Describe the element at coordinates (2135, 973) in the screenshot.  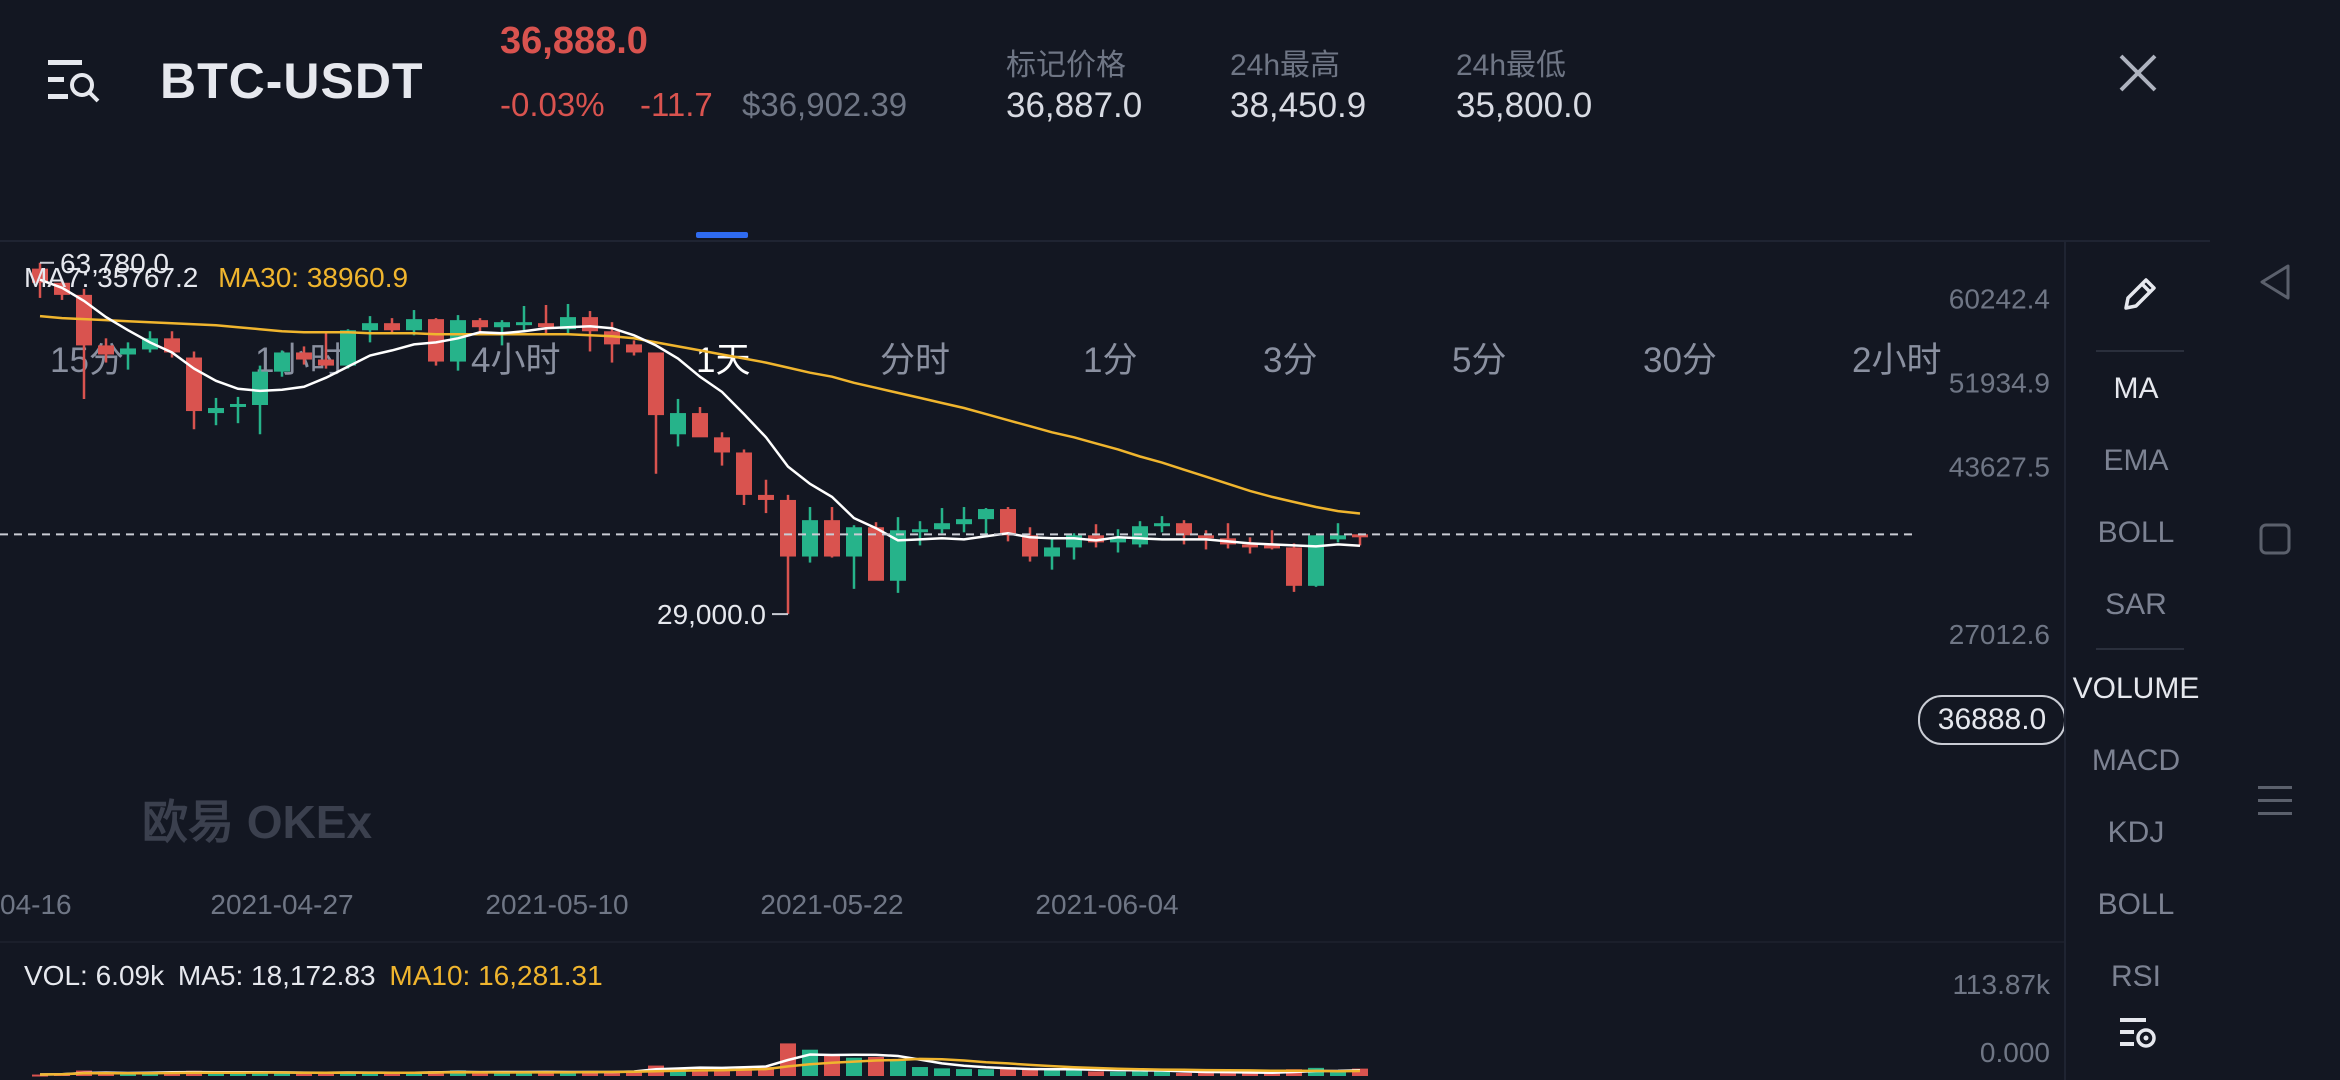
I see `indicator-rsi: RSI` at that location.